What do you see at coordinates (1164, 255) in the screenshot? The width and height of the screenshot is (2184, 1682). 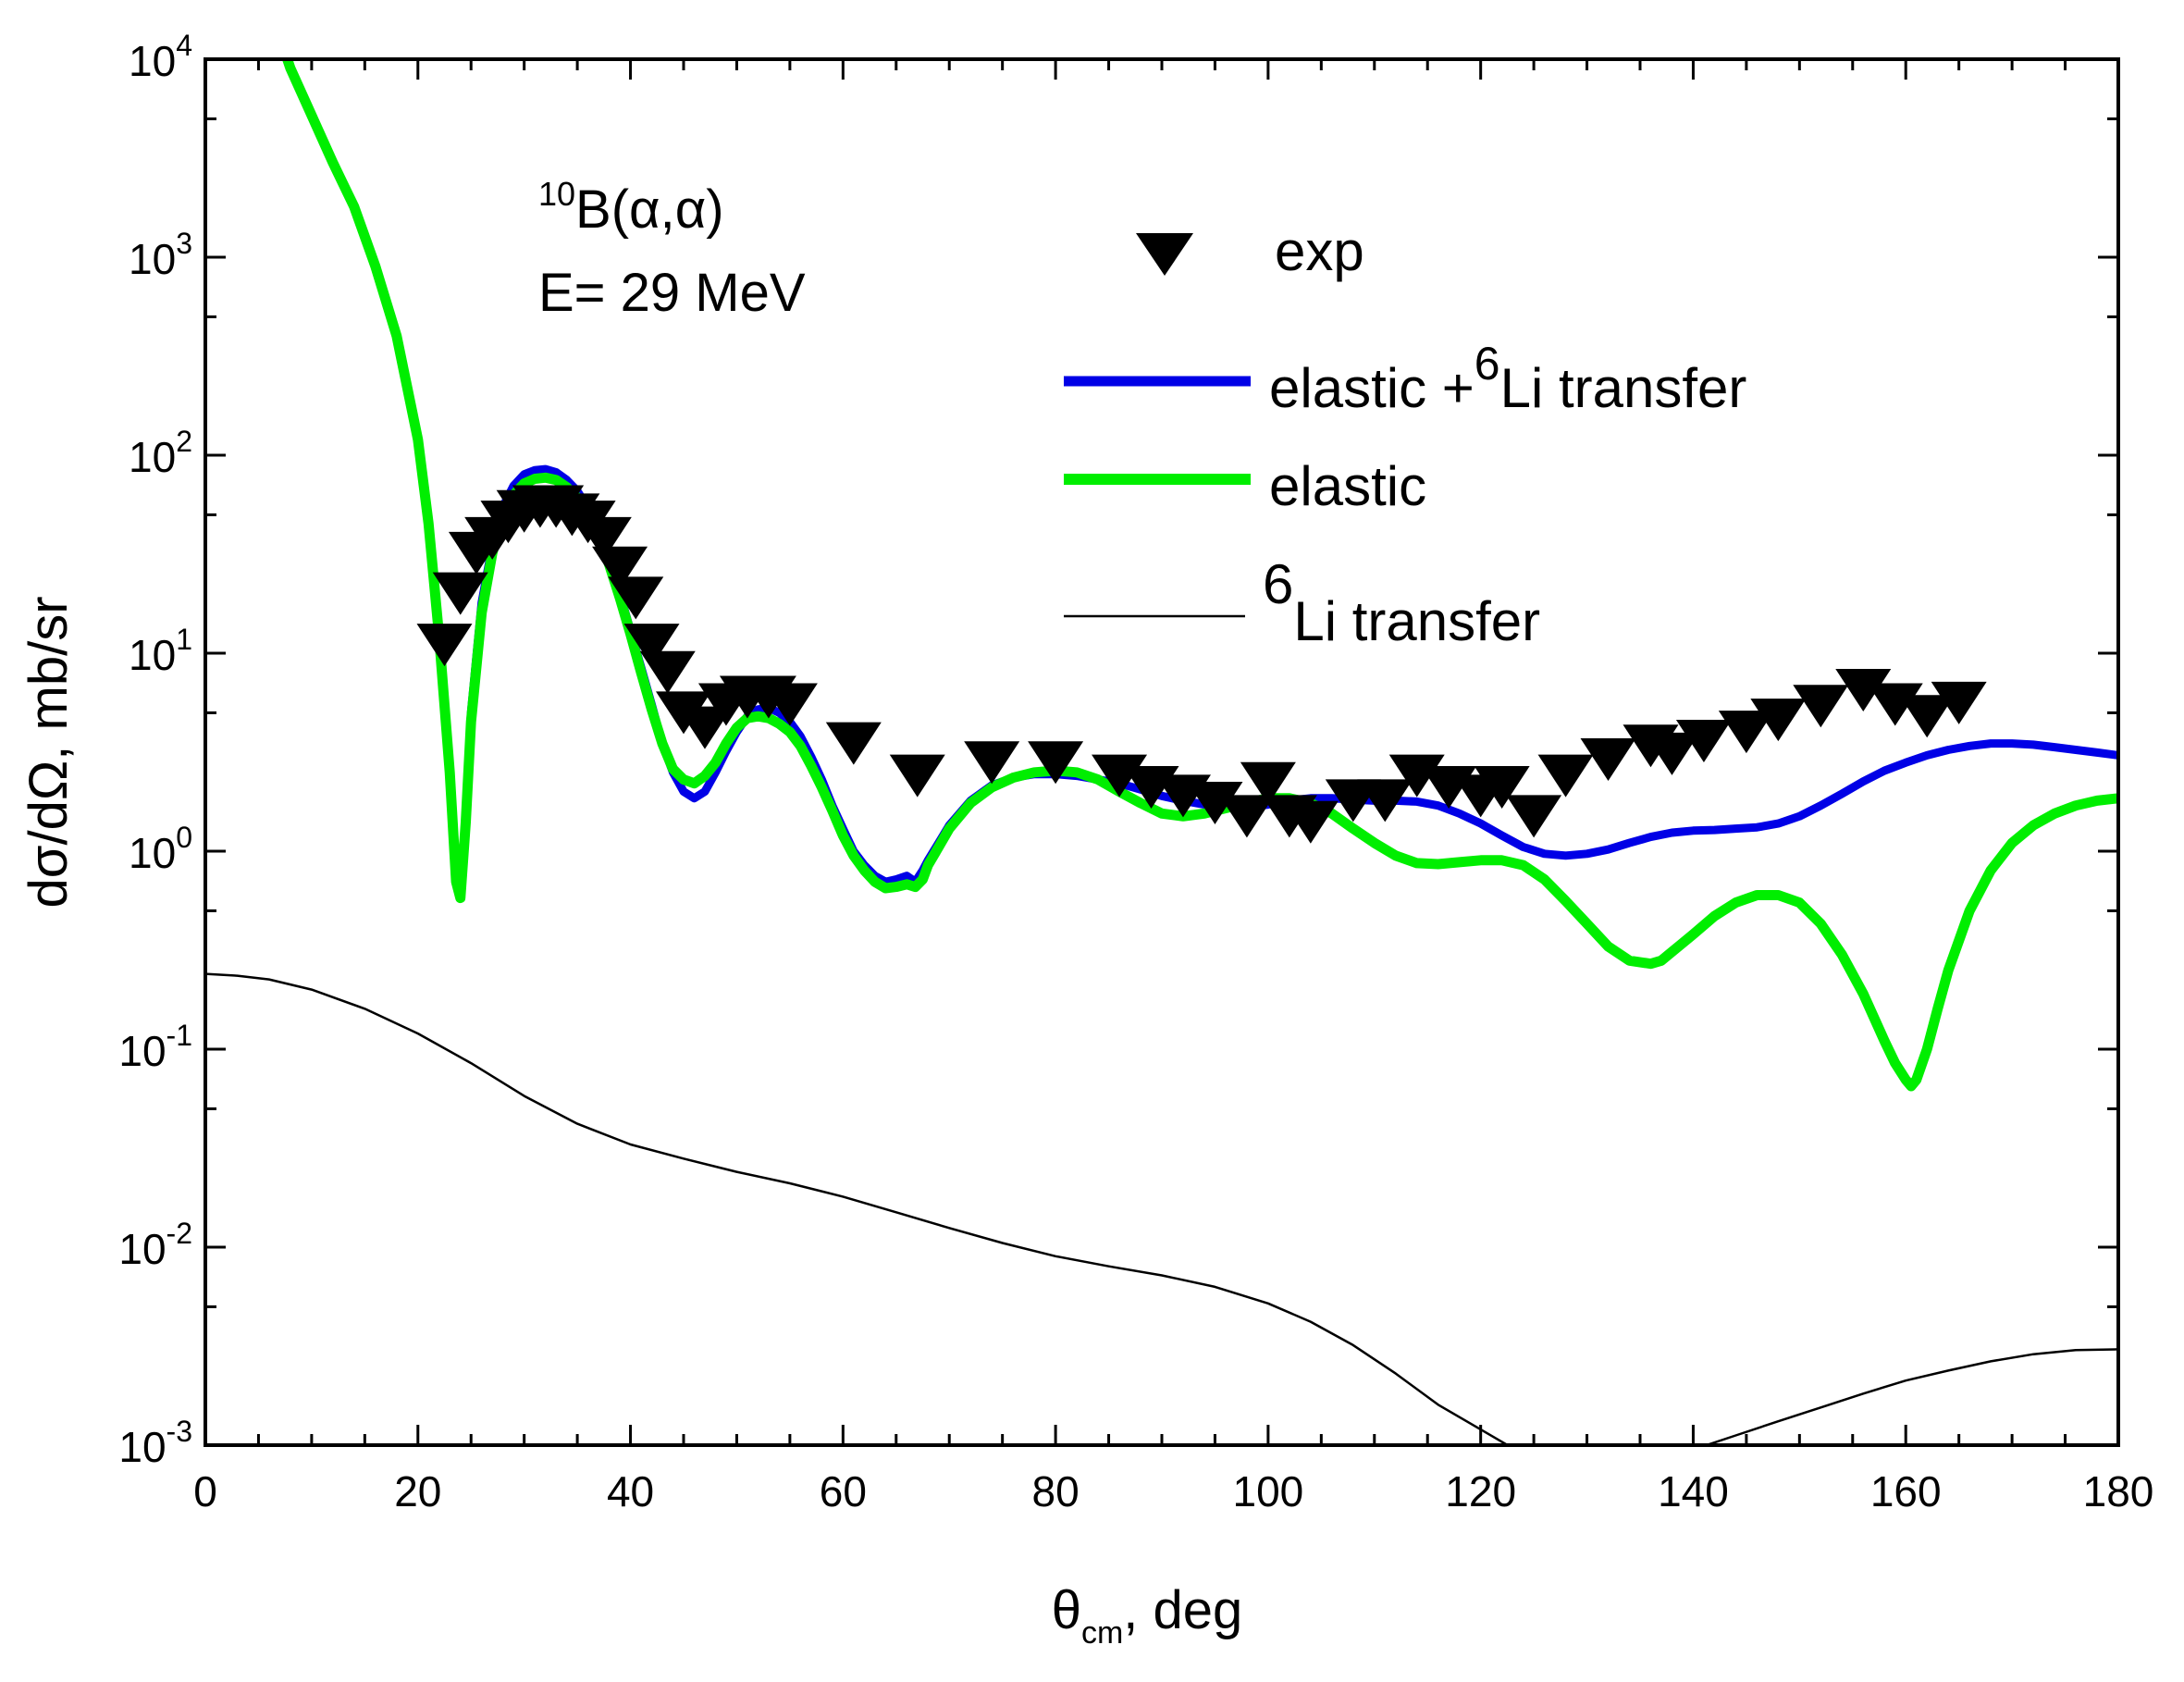 I see `legend-exp-marker` at bounding box center [1164, 255].